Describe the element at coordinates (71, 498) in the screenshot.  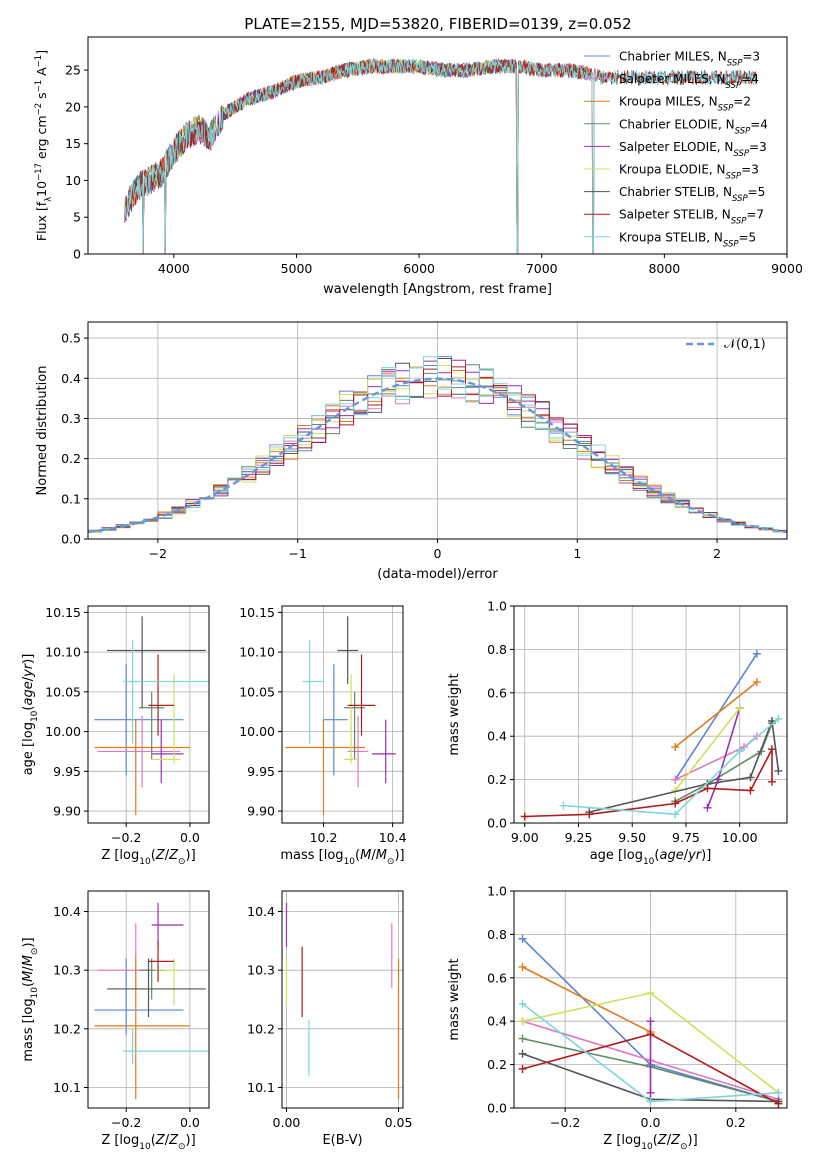
I see `y-tick-label: 0.1` at that location.